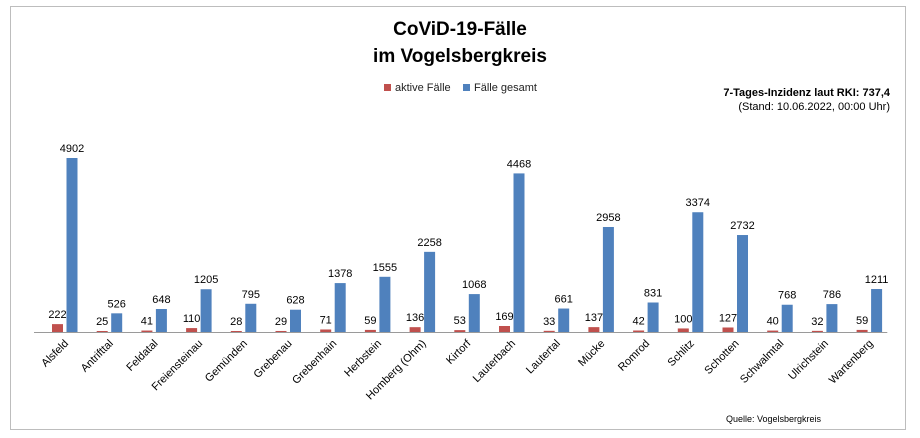  I want to click on data-label-gesamt-3: 1205, so click(206, 280).